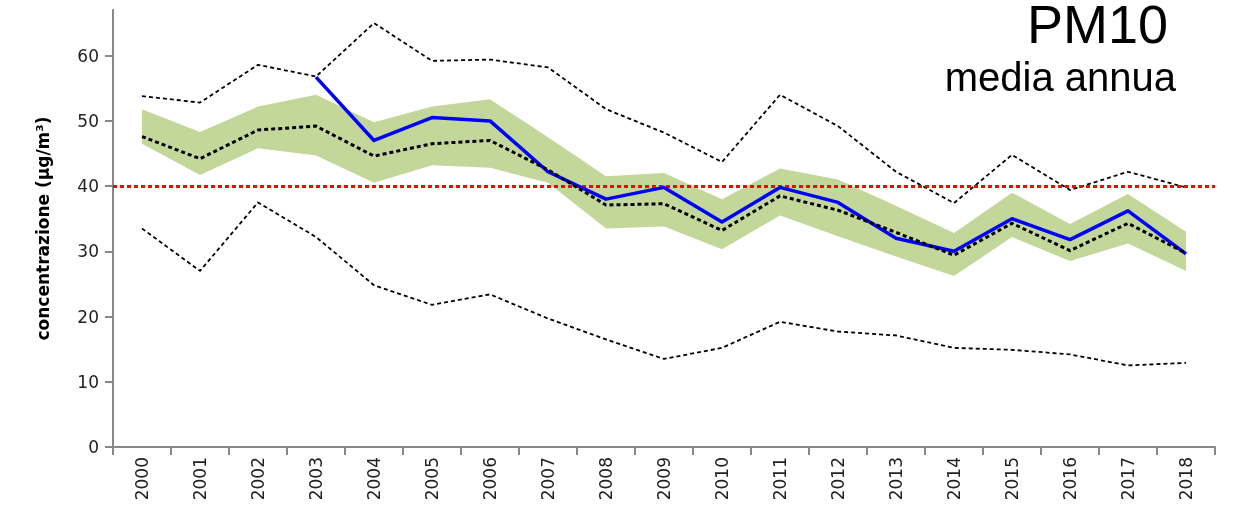  Describe the element at coordinates (432, 479) in the screenshot. I see `x-tick-label: 2005` at that location.